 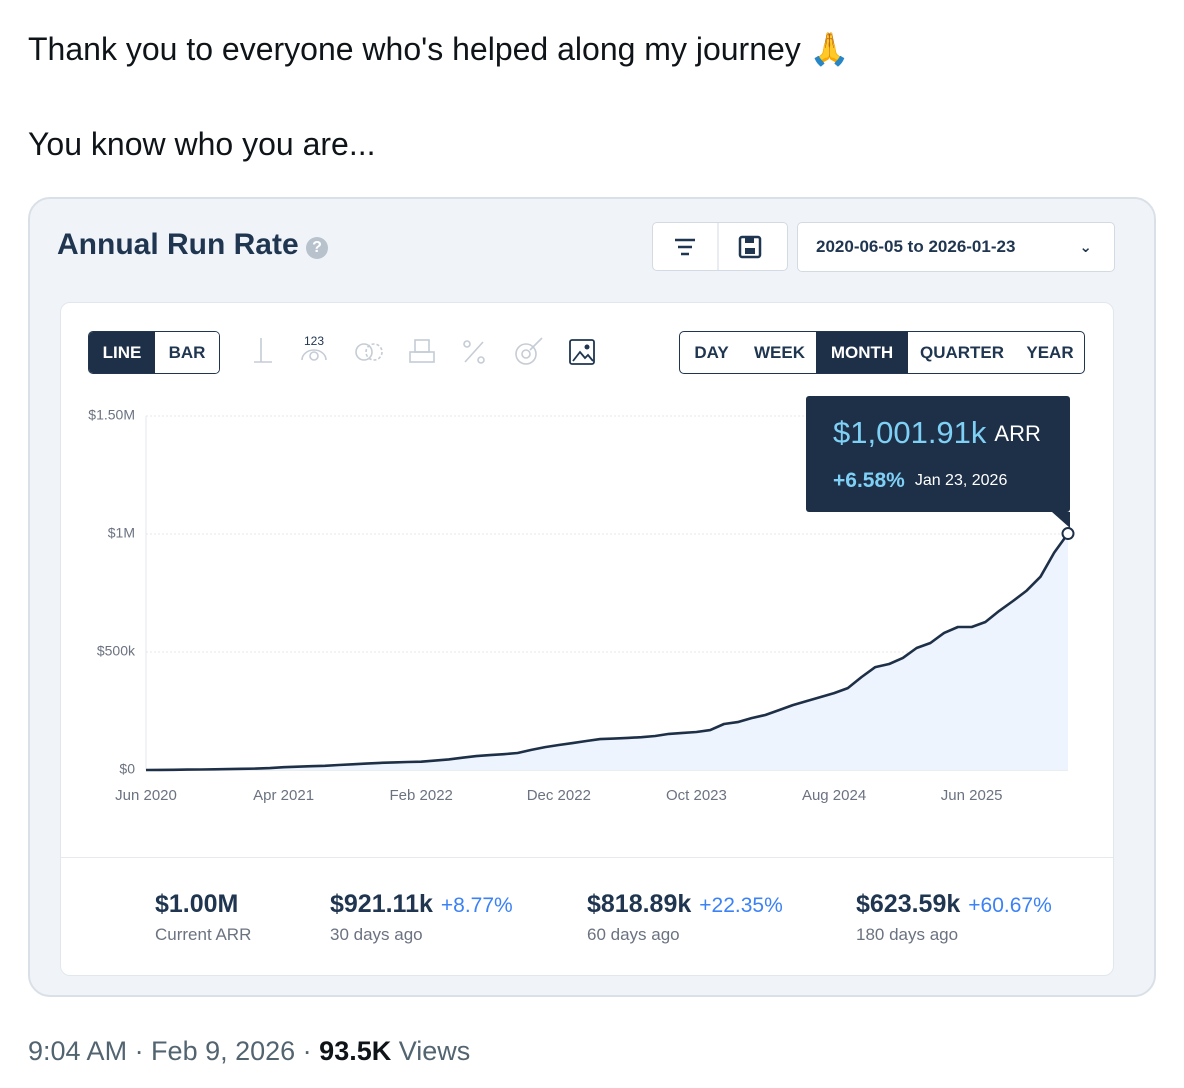 What do you see at coordinates (187, 352) in the screenshot?
I see `mode-button: BAR` at bounding box center [187, 352].